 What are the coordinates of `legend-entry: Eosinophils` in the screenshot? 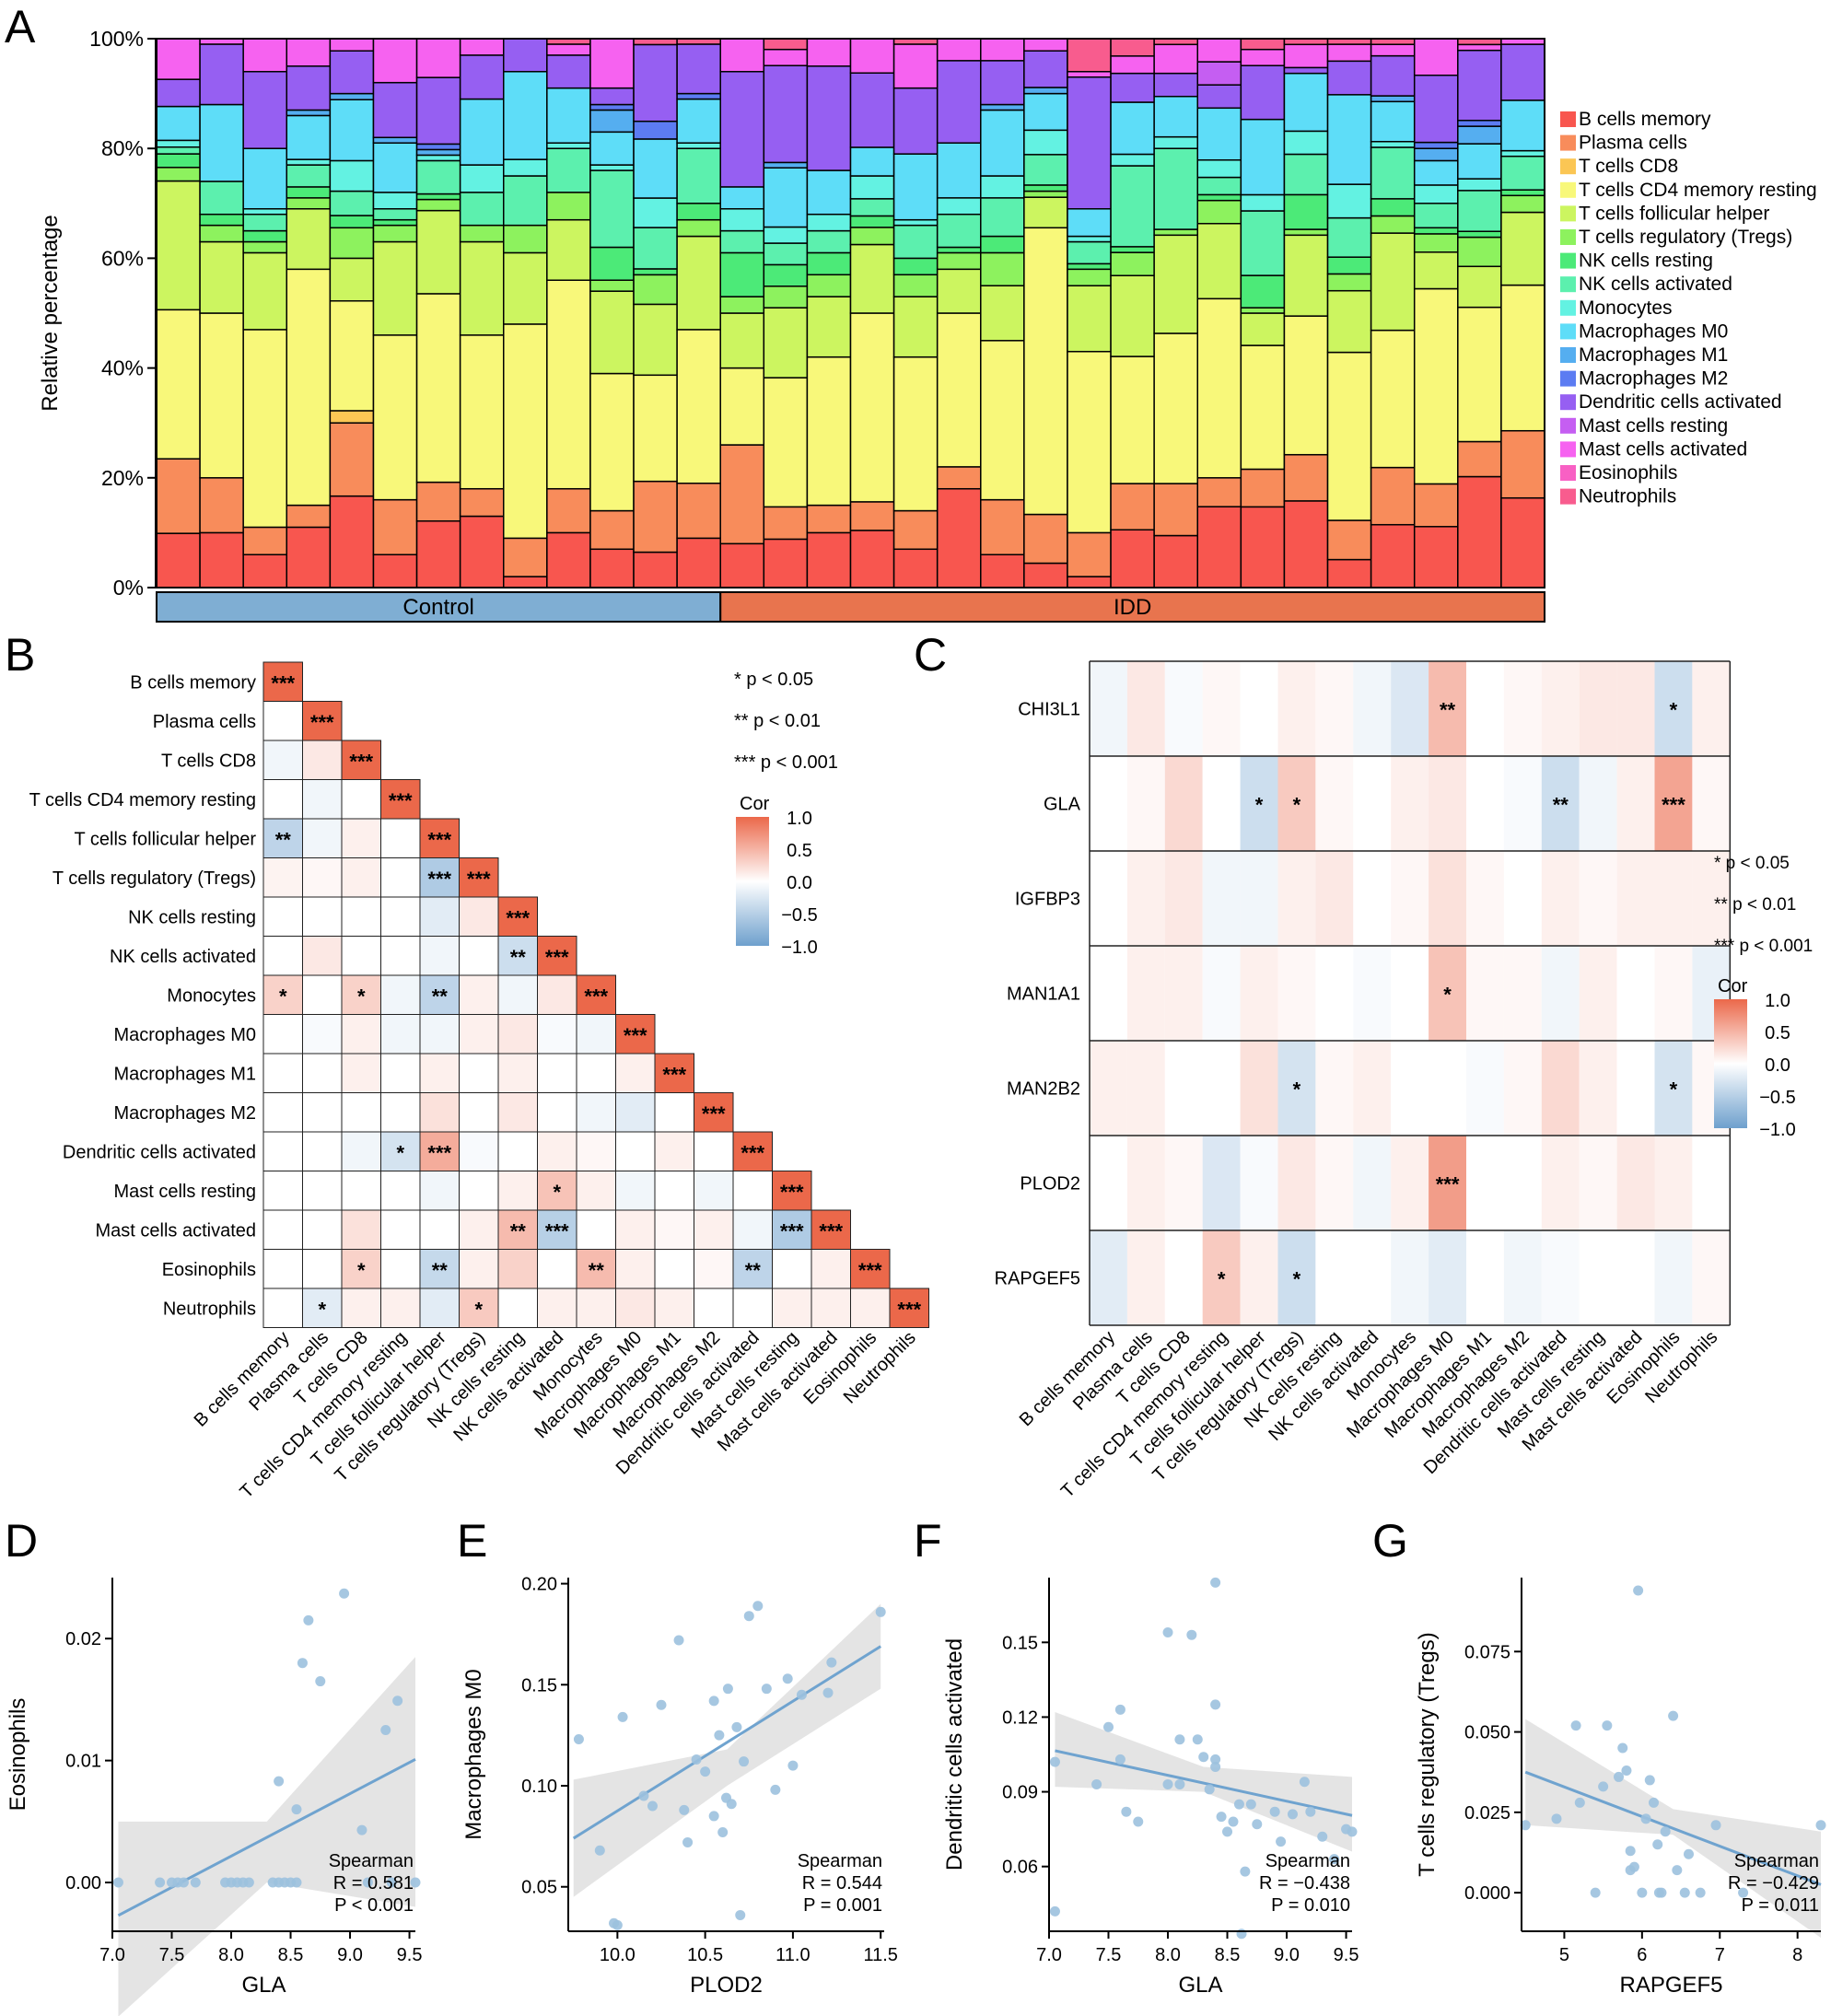 It's located at (1628, 473).